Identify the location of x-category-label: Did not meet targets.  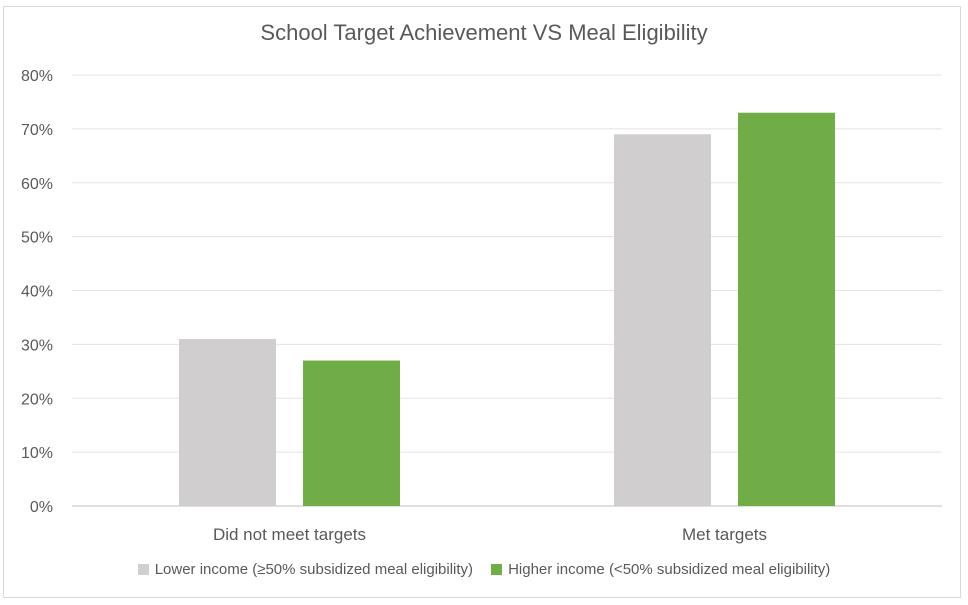
(289, 534).